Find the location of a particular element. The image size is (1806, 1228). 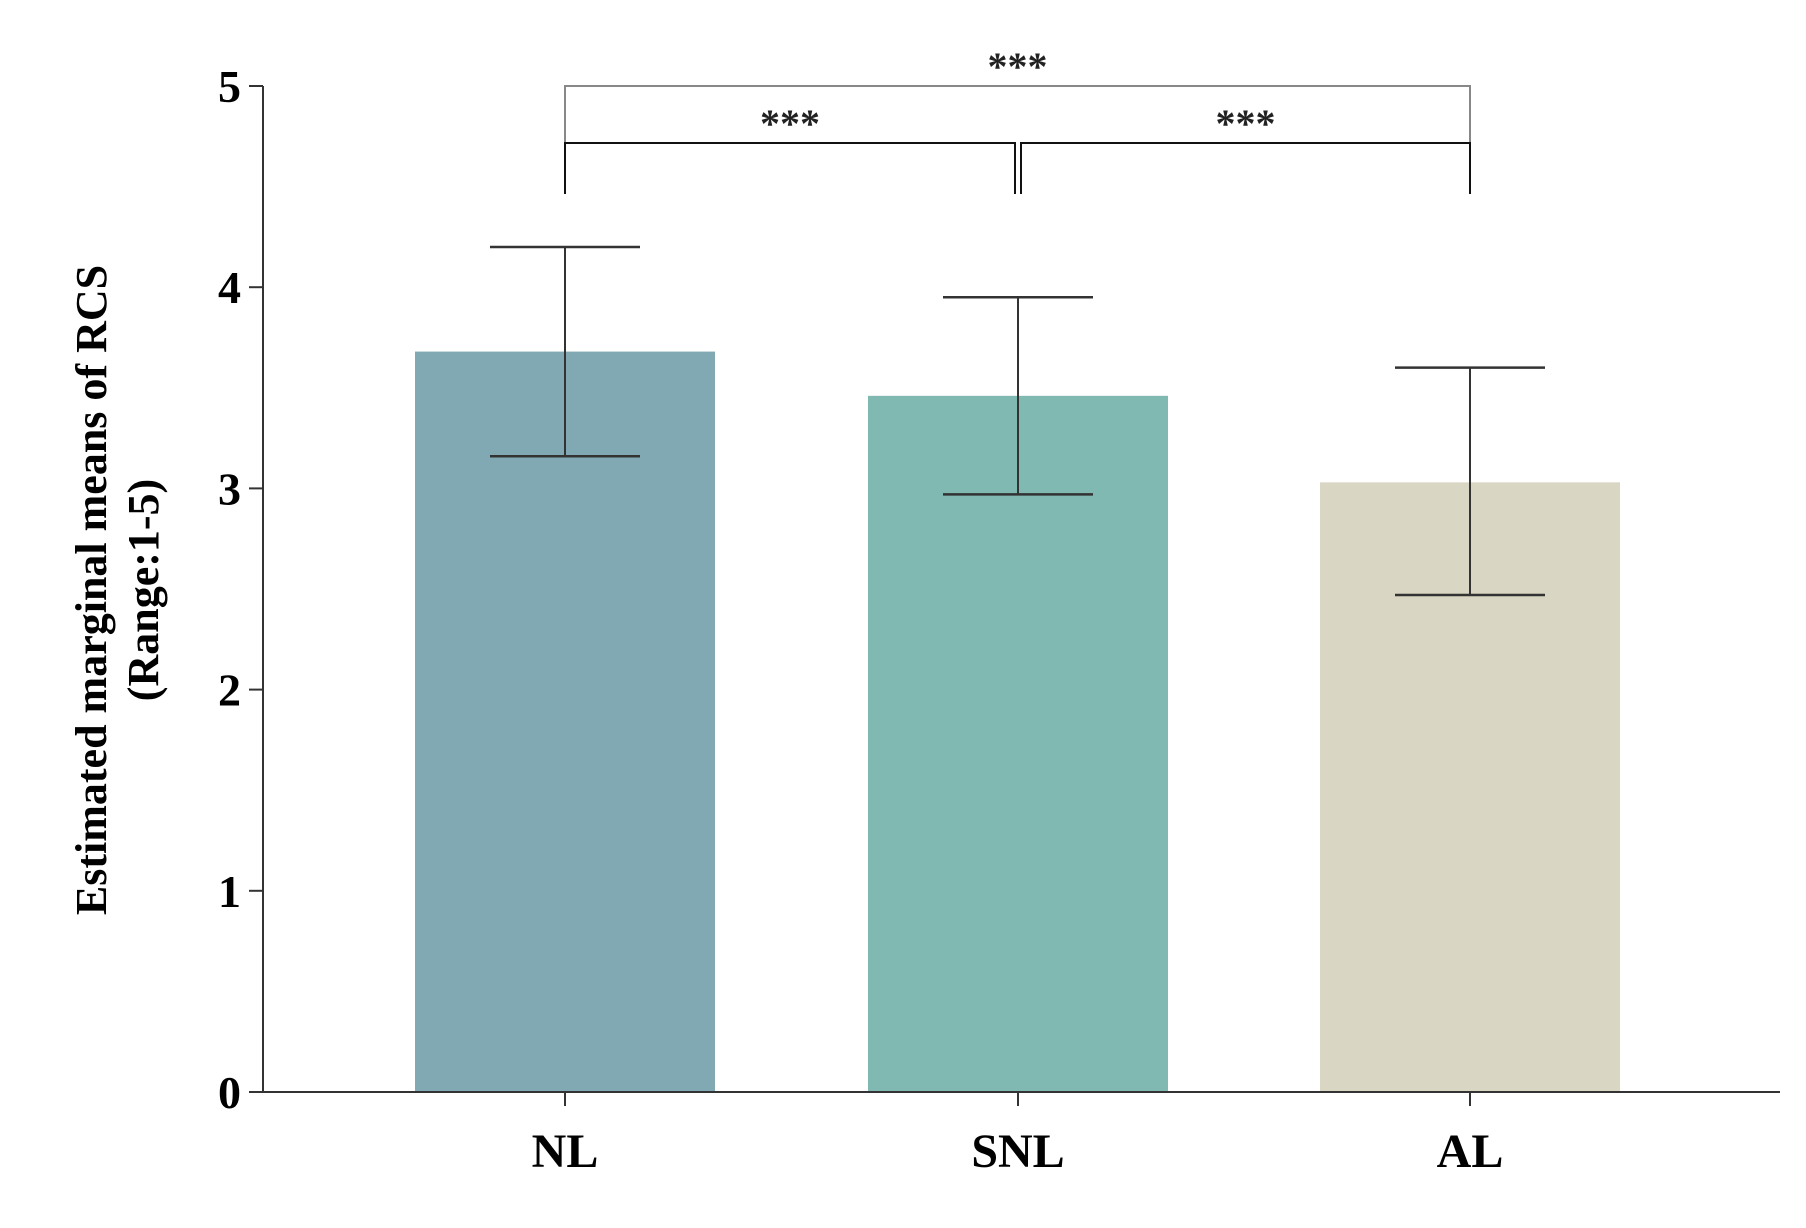

y-axis-label: (Range:1-5) is located at coordinates (143, 590).